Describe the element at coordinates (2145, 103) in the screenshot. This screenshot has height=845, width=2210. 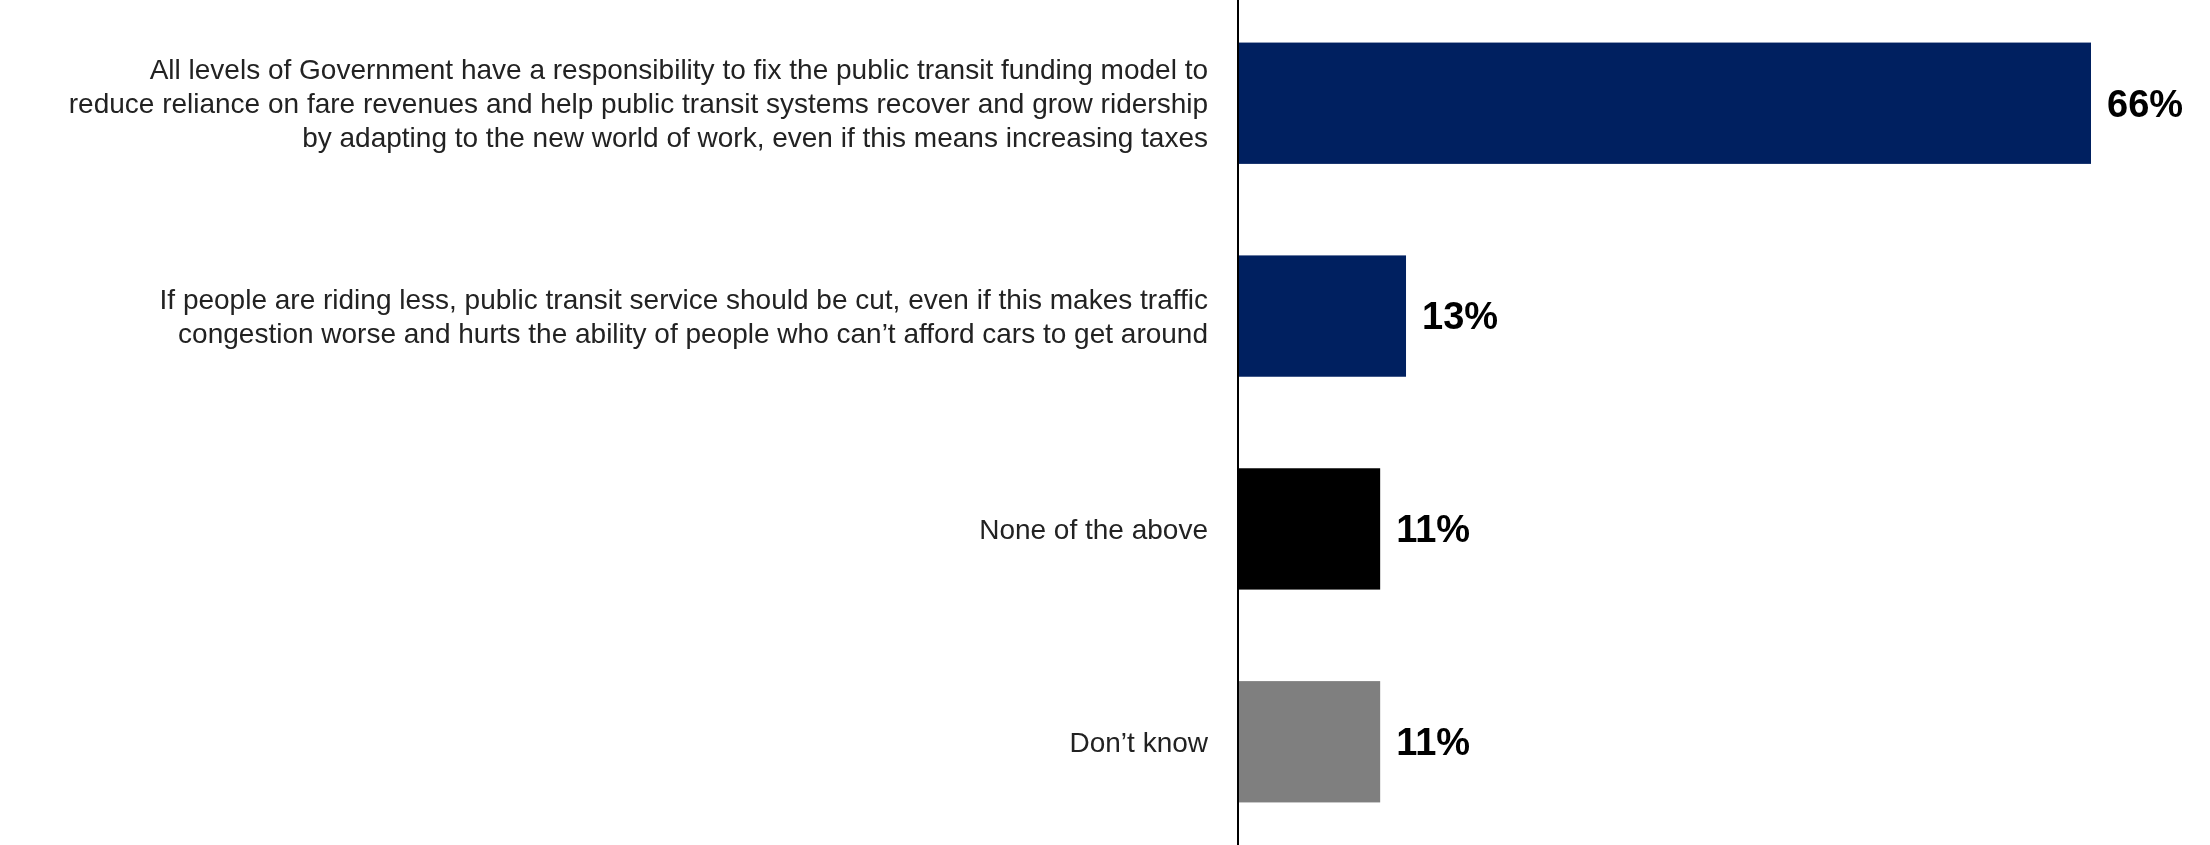
I see `data-label: 66%` at that location.